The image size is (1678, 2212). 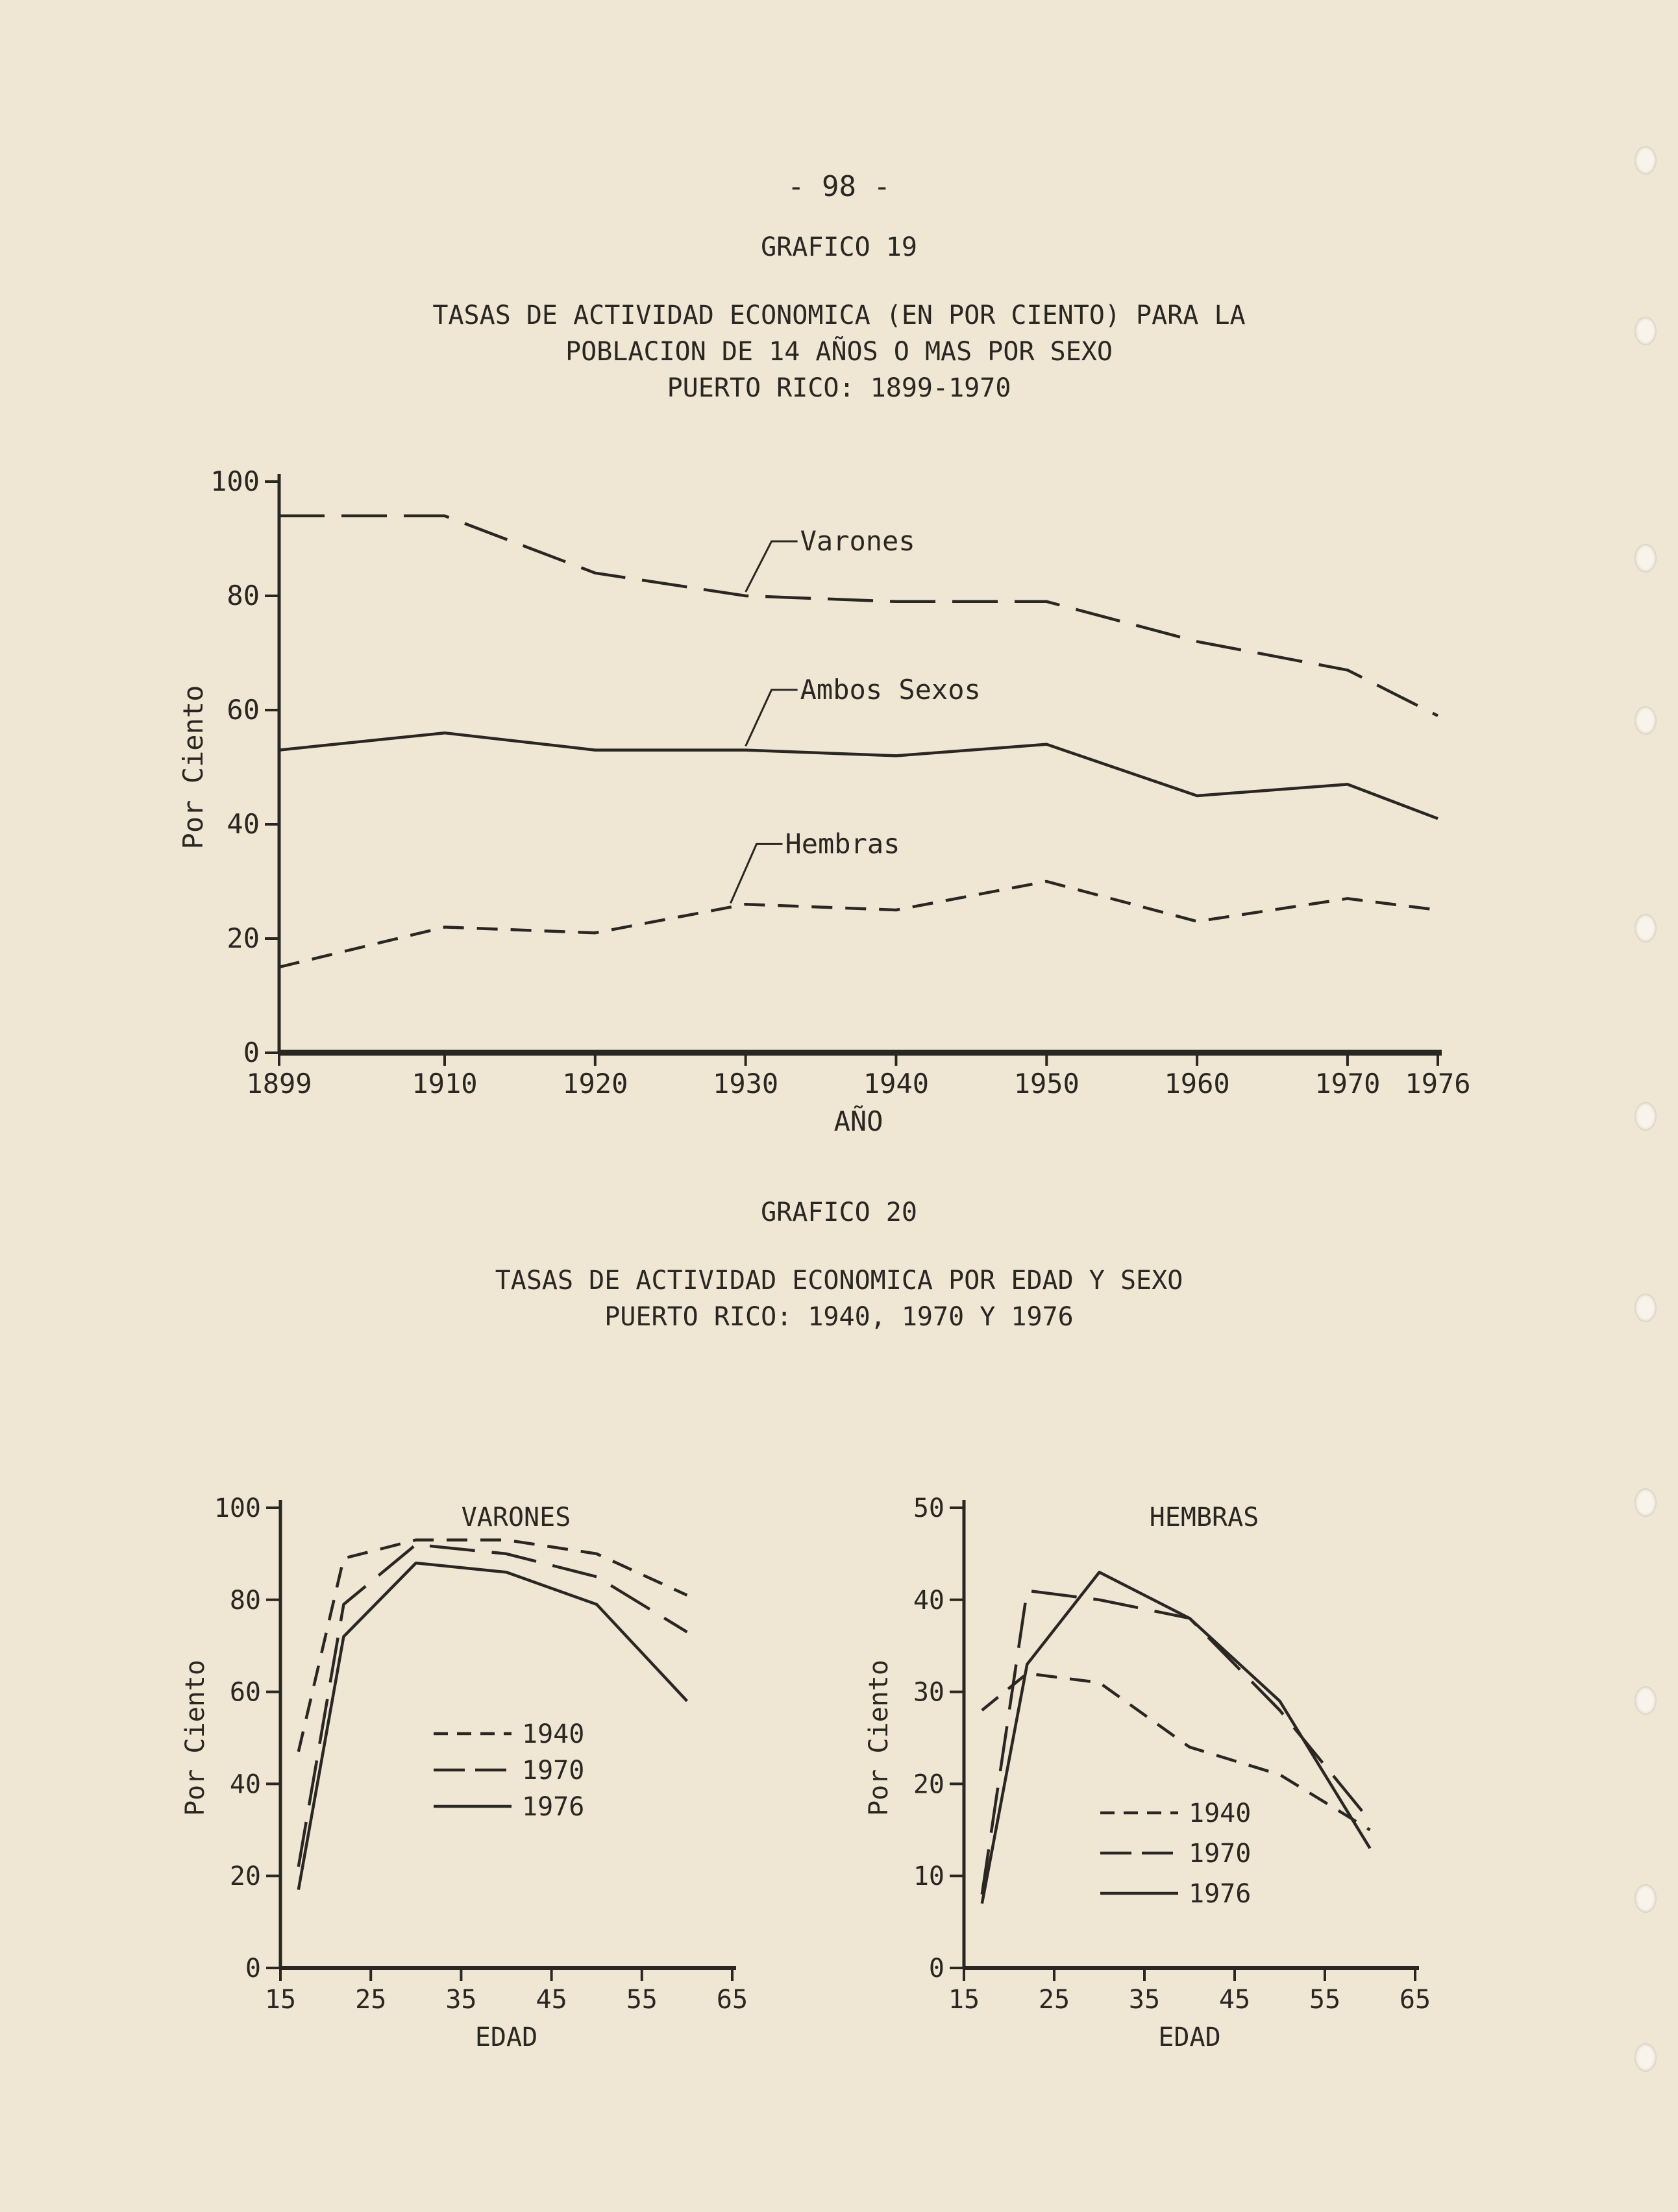 I want to click on x-tick-label: 1950, so click(x=1047, y=1084).